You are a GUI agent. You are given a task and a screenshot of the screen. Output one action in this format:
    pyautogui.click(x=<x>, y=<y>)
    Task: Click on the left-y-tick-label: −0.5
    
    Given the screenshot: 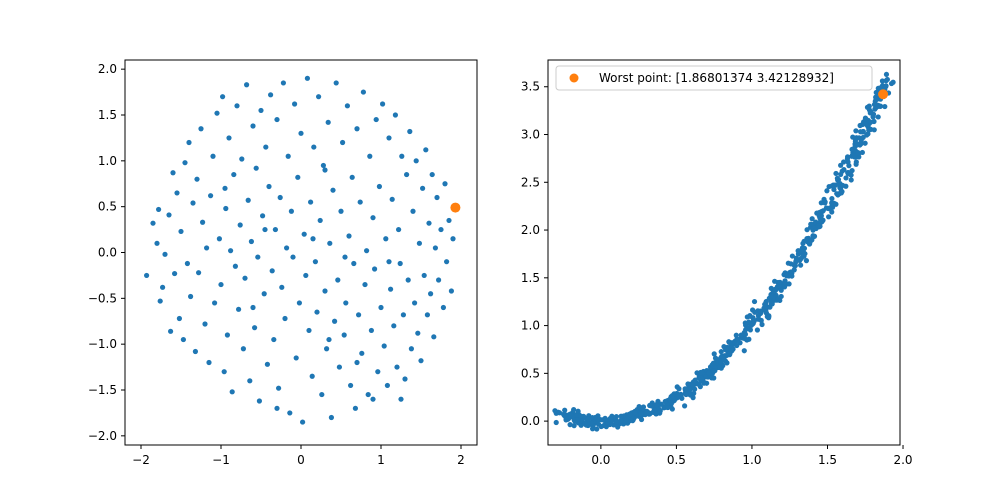 What is the action you would take?
    pyautogui.click(x=102, y=298)
    